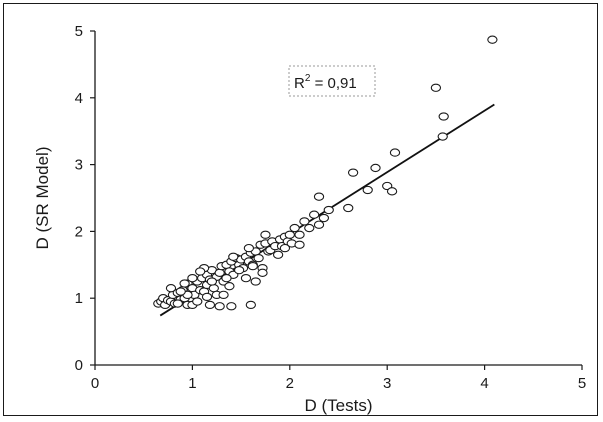 The width and height of the screenshot is (603, 422). I want to click on annotation-text: R2 = 0,91, so click(325, 82).